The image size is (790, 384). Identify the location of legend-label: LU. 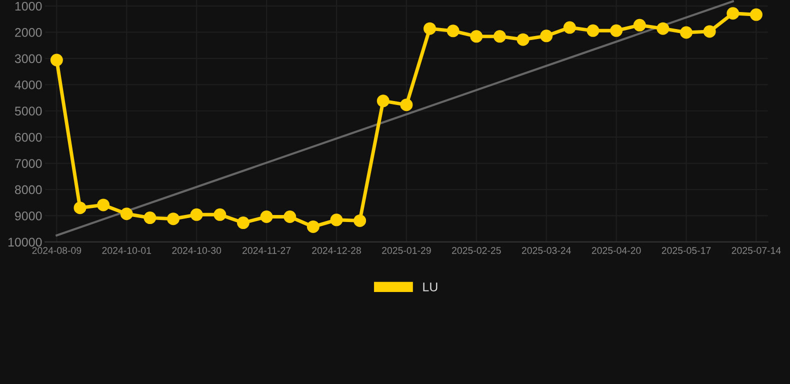
(430, 287).